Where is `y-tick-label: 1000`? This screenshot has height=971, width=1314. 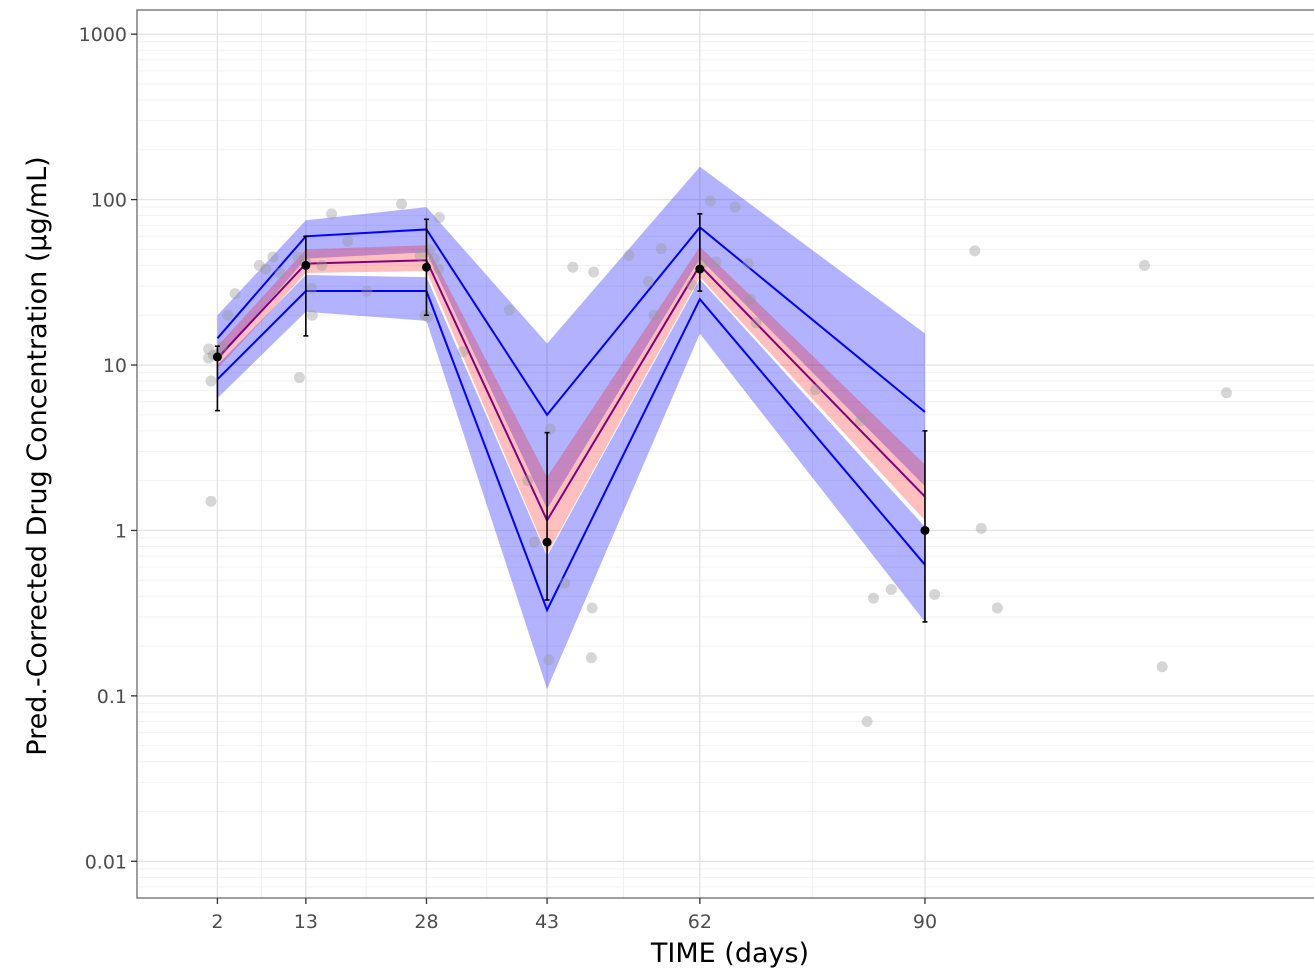 y-tick-label: 1000 is located at coordinates (103, 35).